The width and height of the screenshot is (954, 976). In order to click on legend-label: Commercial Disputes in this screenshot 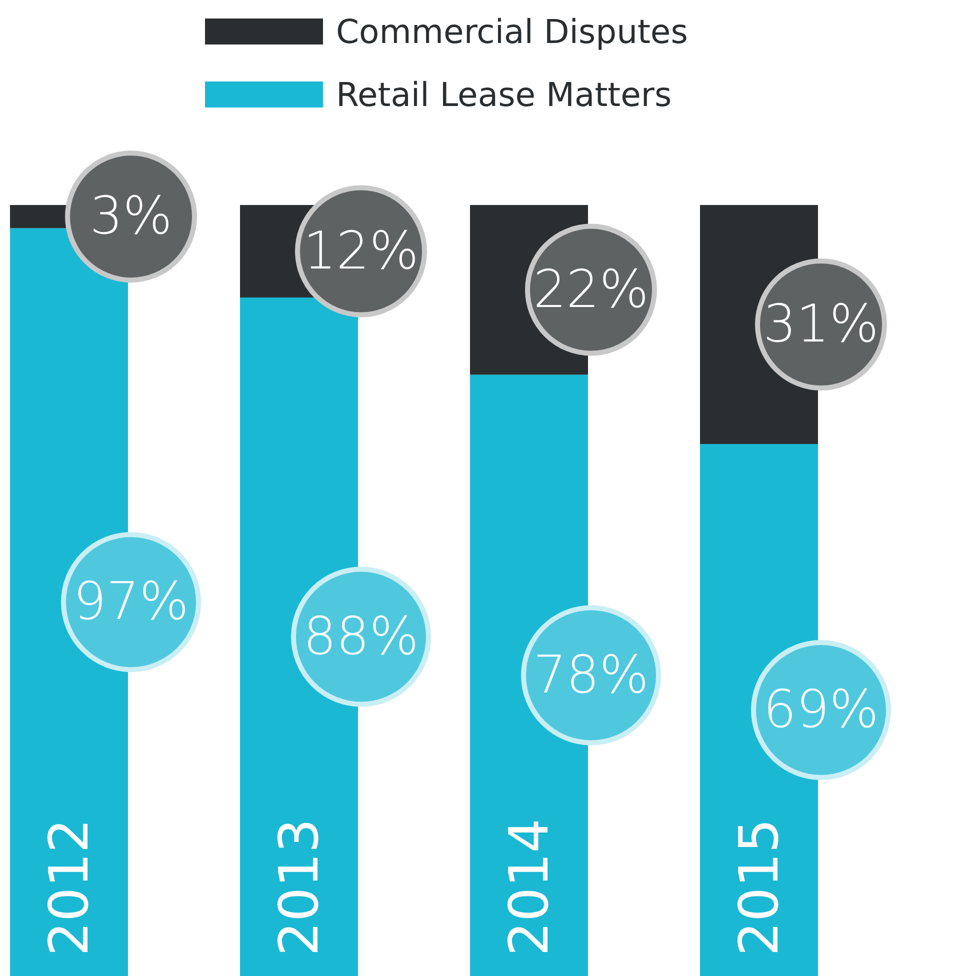, I will do `click(512, 31)`.